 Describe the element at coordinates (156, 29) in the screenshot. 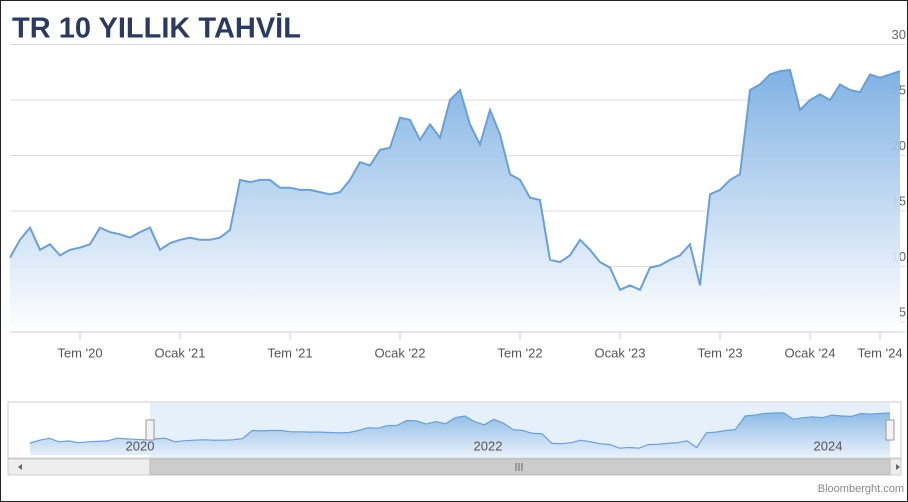

I see `chart-title: TR 10 YILLIK TAHVİL` at that location.